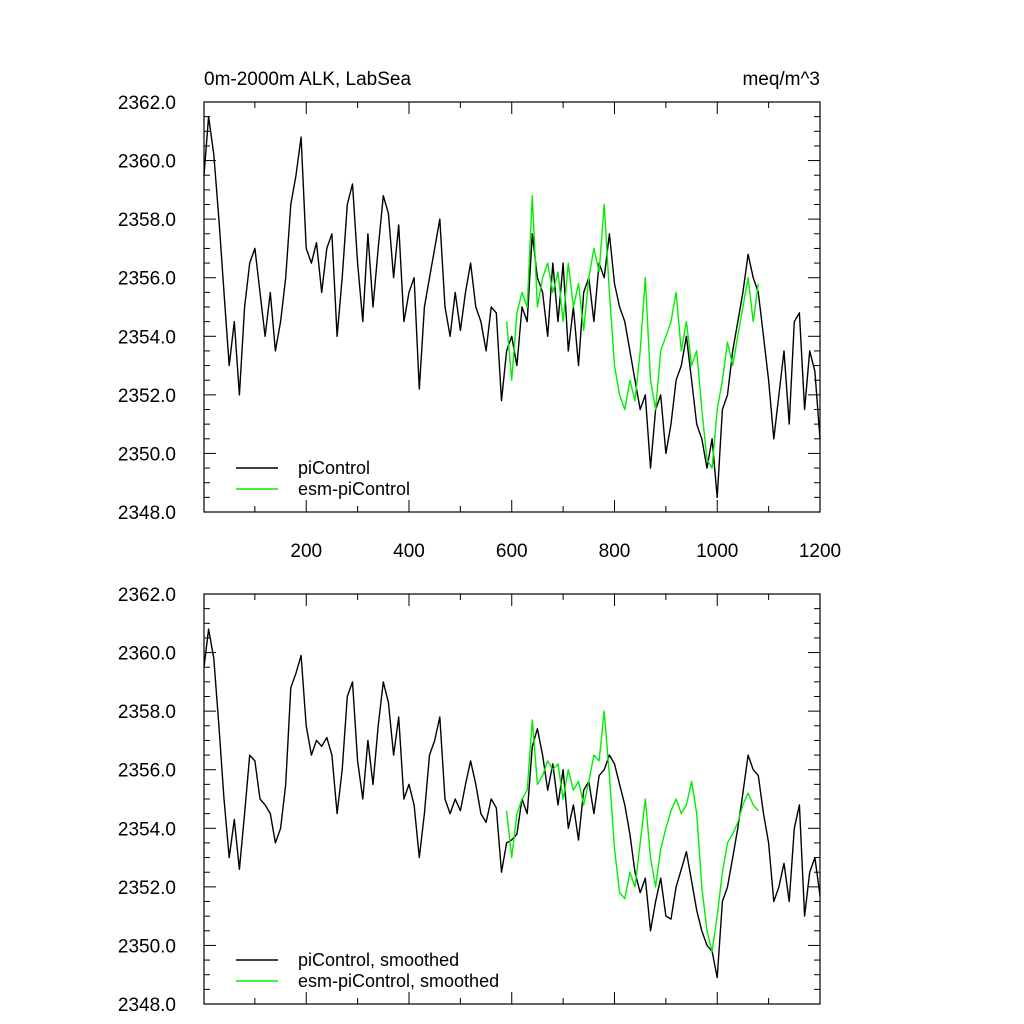 The width and height of the screenshot is (1024, 1024). Describe the element at coordinates (512, 551) in the screenshot. I see `x-tick-label: 600` at that location.